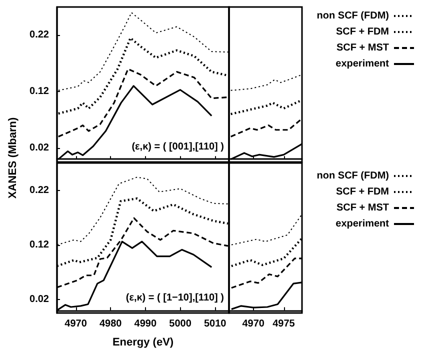 This screenshot has height=355, width=424. What do you see at coordinates (284, 324) in the screenshot?
I see `x-tick-label: 4975` at bounding box center [284, 324].